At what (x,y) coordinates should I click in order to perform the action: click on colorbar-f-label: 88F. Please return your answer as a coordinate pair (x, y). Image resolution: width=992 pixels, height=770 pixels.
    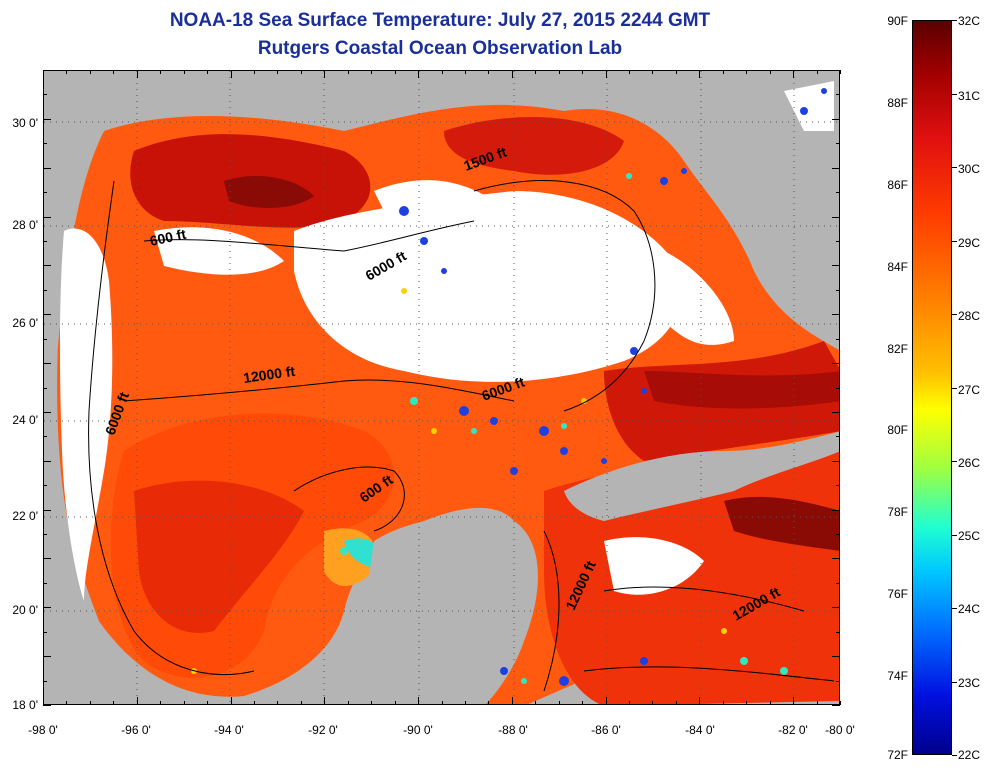
    Looking at the image, I should click on (897, 103).